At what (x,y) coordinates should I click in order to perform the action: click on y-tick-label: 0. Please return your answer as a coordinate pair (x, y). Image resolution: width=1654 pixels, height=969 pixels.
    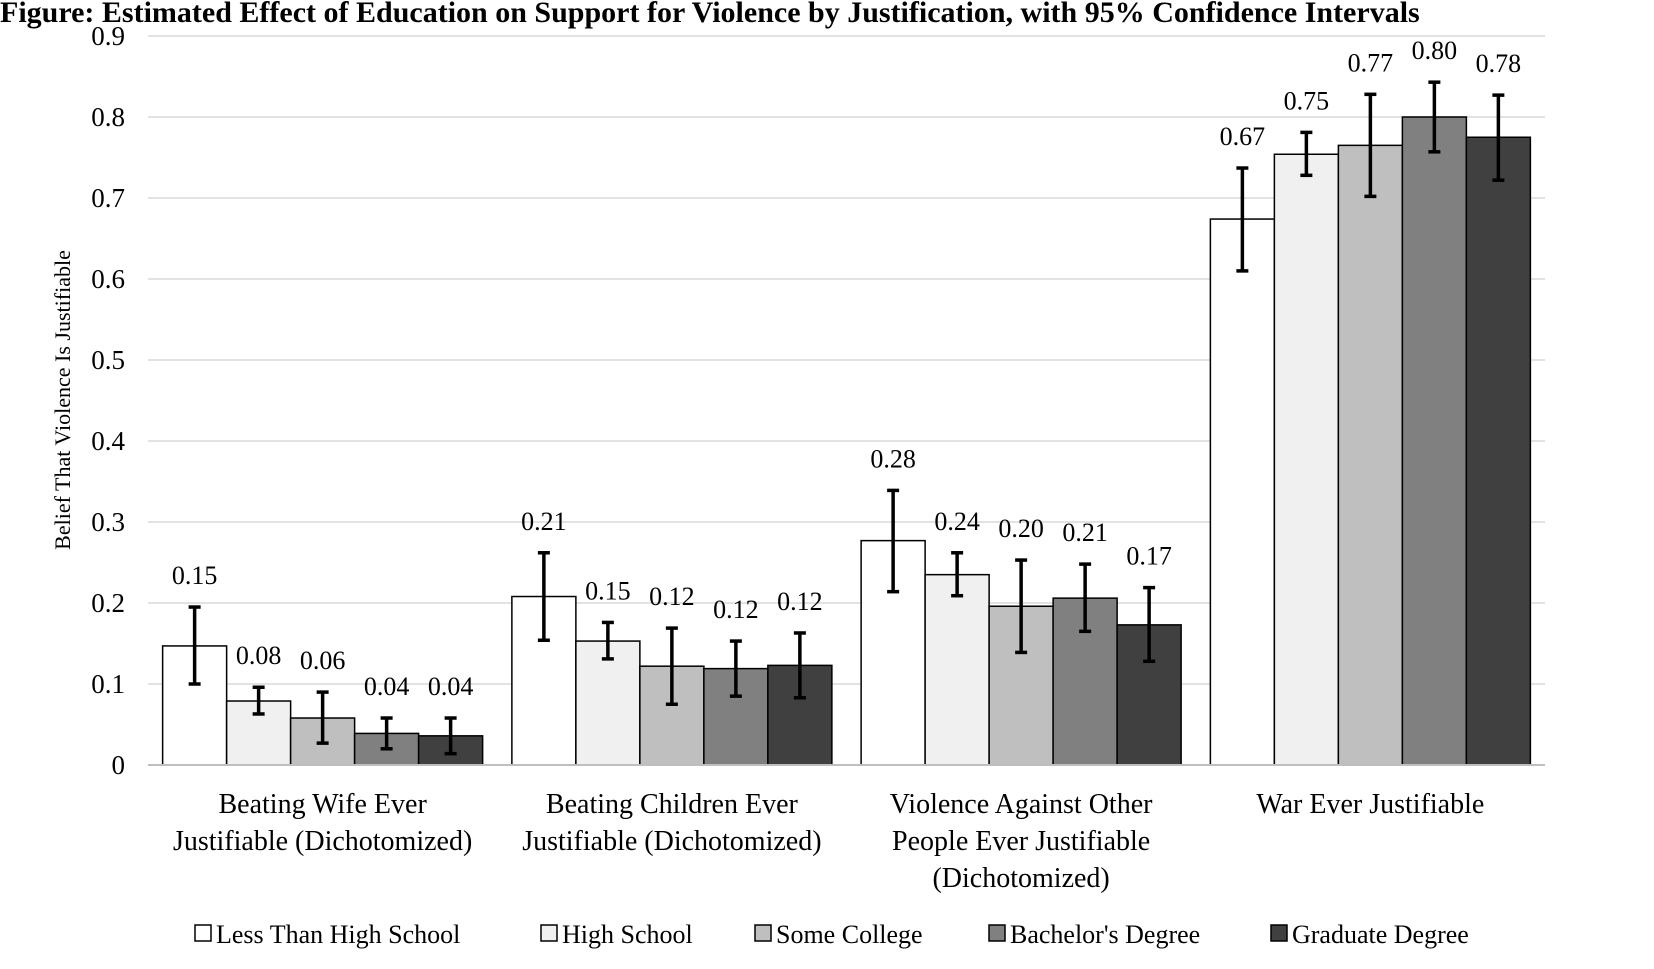
    Looking at the image, I should click on (119, 765).